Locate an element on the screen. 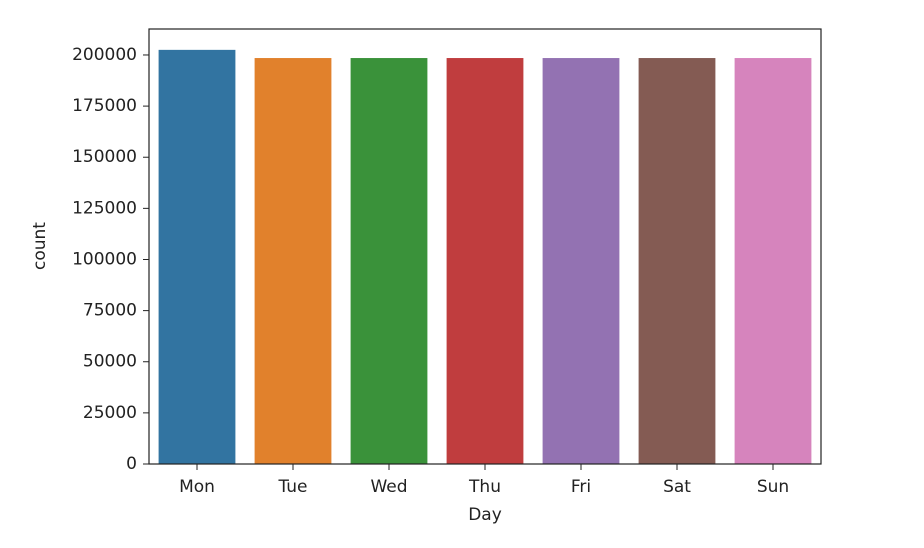 This screenshot has height=548, width=924. y-tick-label: 175000 is located at coordinates (104, 106).